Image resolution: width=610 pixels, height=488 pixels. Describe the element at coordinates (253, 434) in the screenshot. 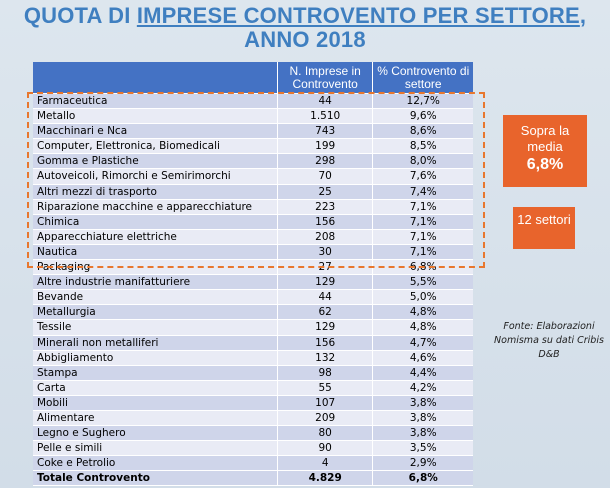

I see `table-row: Legno e Sughero 80 3,8%` at that location.